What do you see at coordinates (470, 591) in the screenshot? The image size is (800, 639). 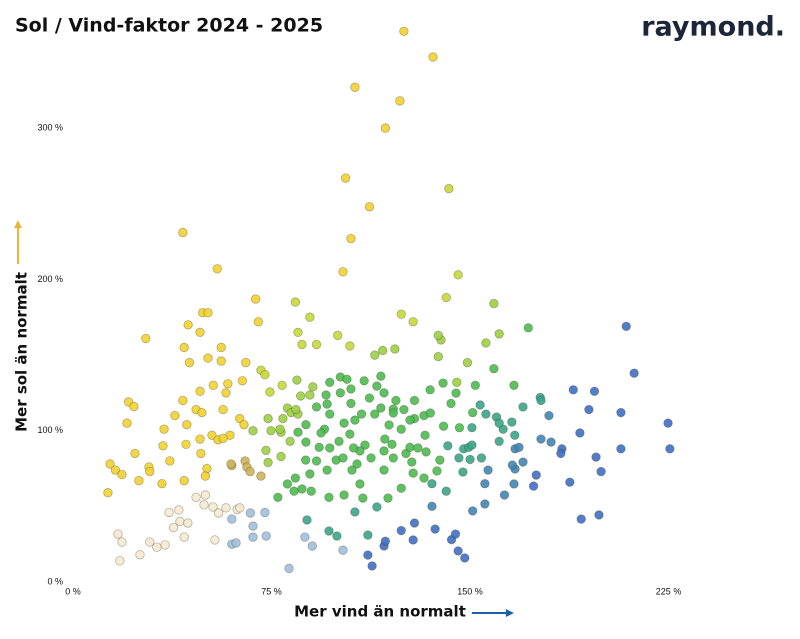 I see `x-tick-label: 150 %` at bounding box center [470, 591].